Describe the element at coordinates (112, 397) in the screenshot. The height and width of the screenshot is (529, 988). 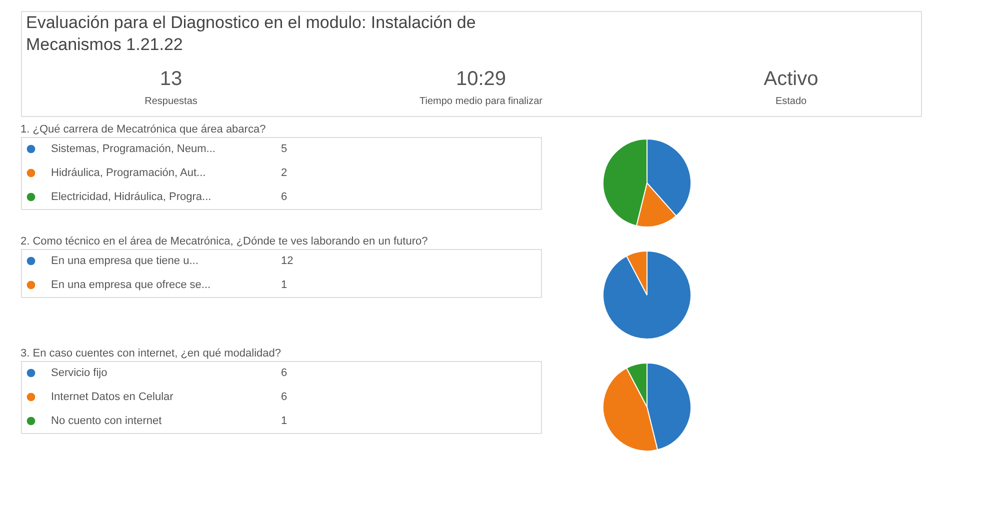
I see `legend-label: Internet Datos en Celular` at that location.